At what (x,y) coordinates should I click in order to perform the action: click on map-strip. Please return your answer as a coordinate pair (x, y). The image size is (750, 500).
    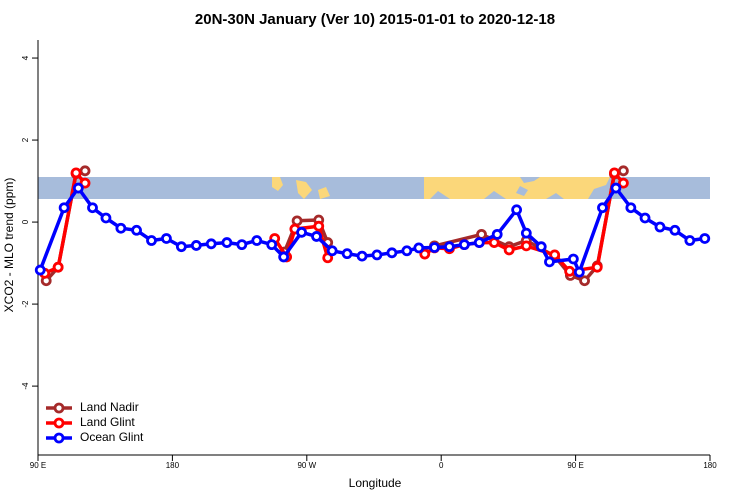
    Looking at the image, I should click on (374, 188).